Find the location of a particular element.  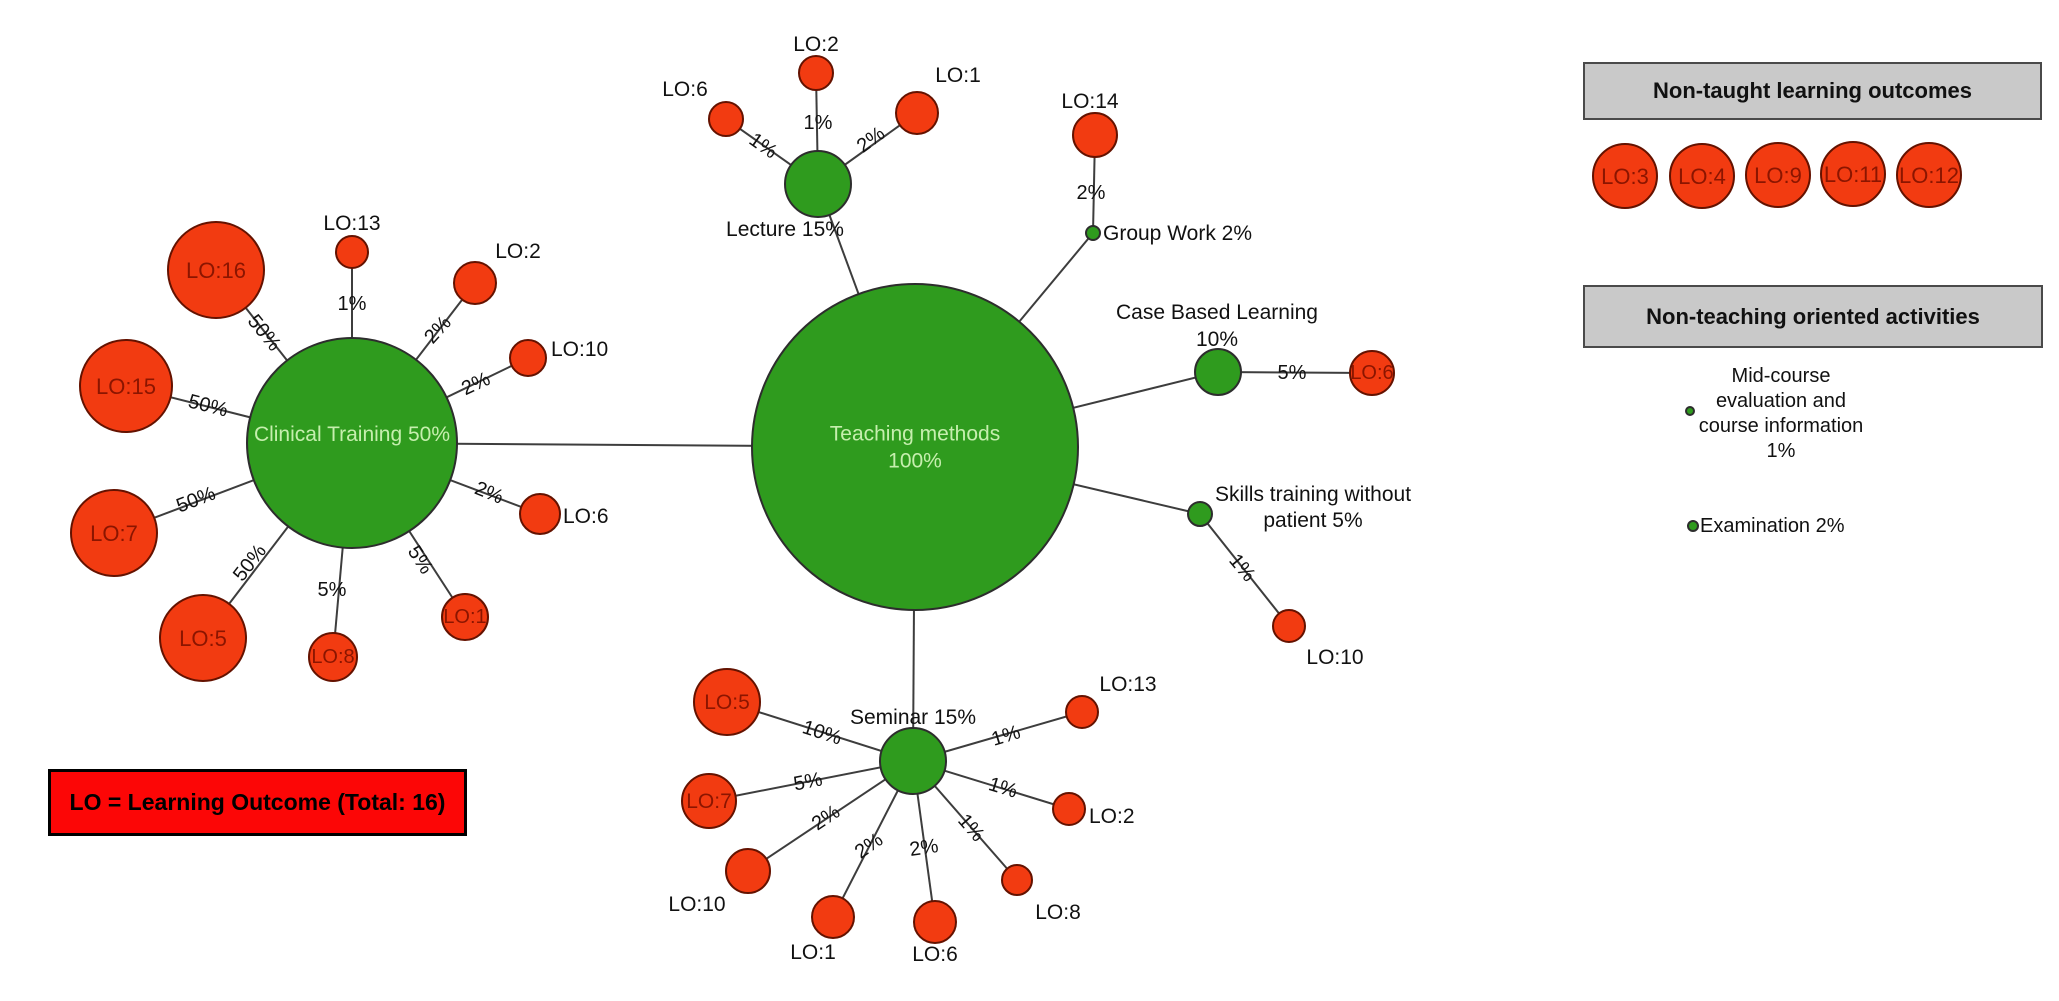

edge-cbl-lo6 is located at coordinates (1295, 372).